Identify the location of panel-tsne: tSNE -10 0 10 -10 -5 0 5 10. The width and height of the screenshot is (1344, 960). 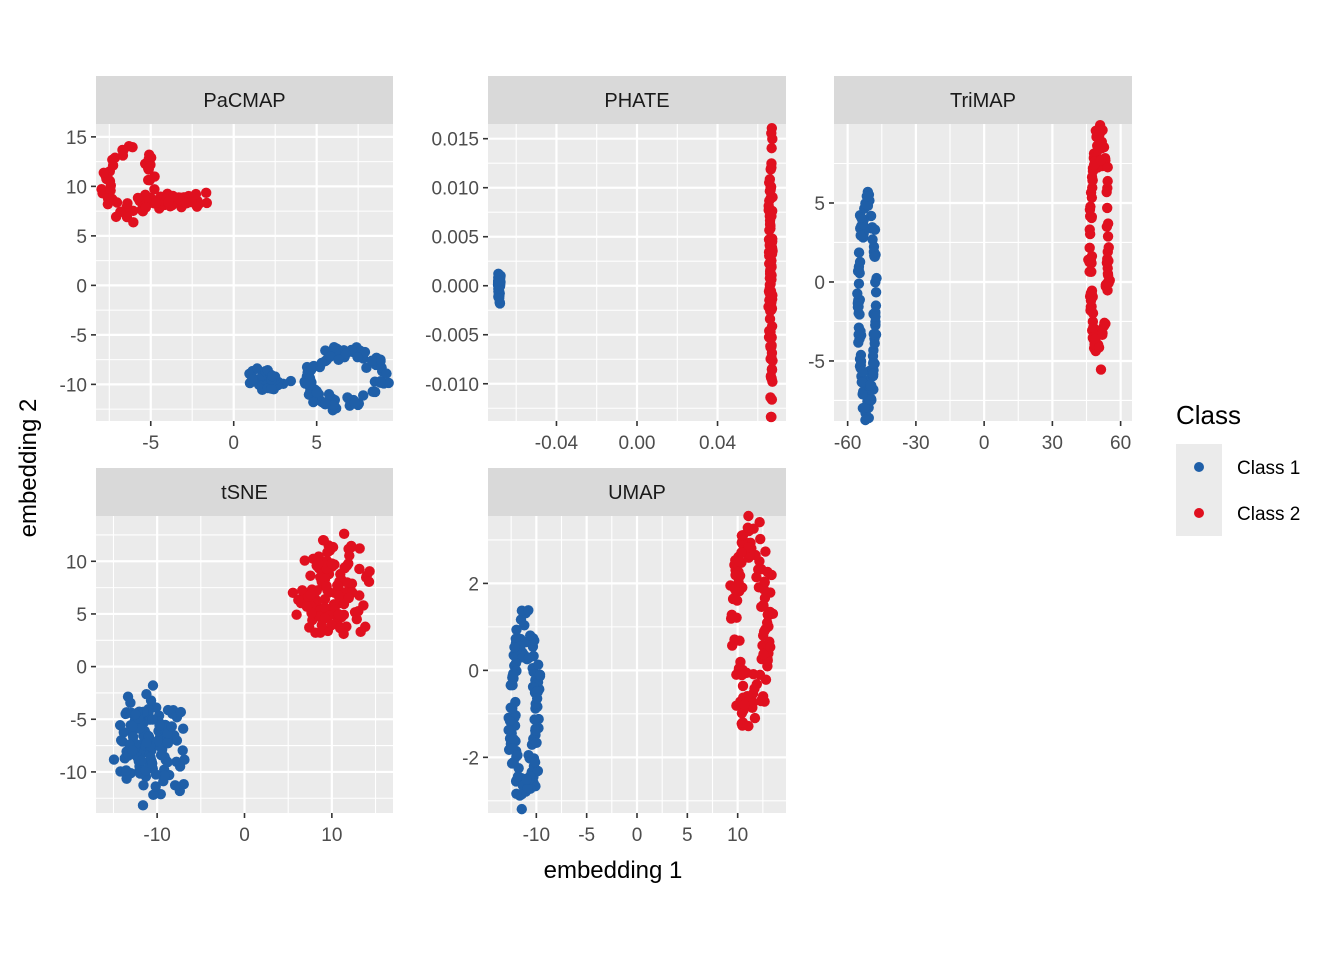
(226, 657).